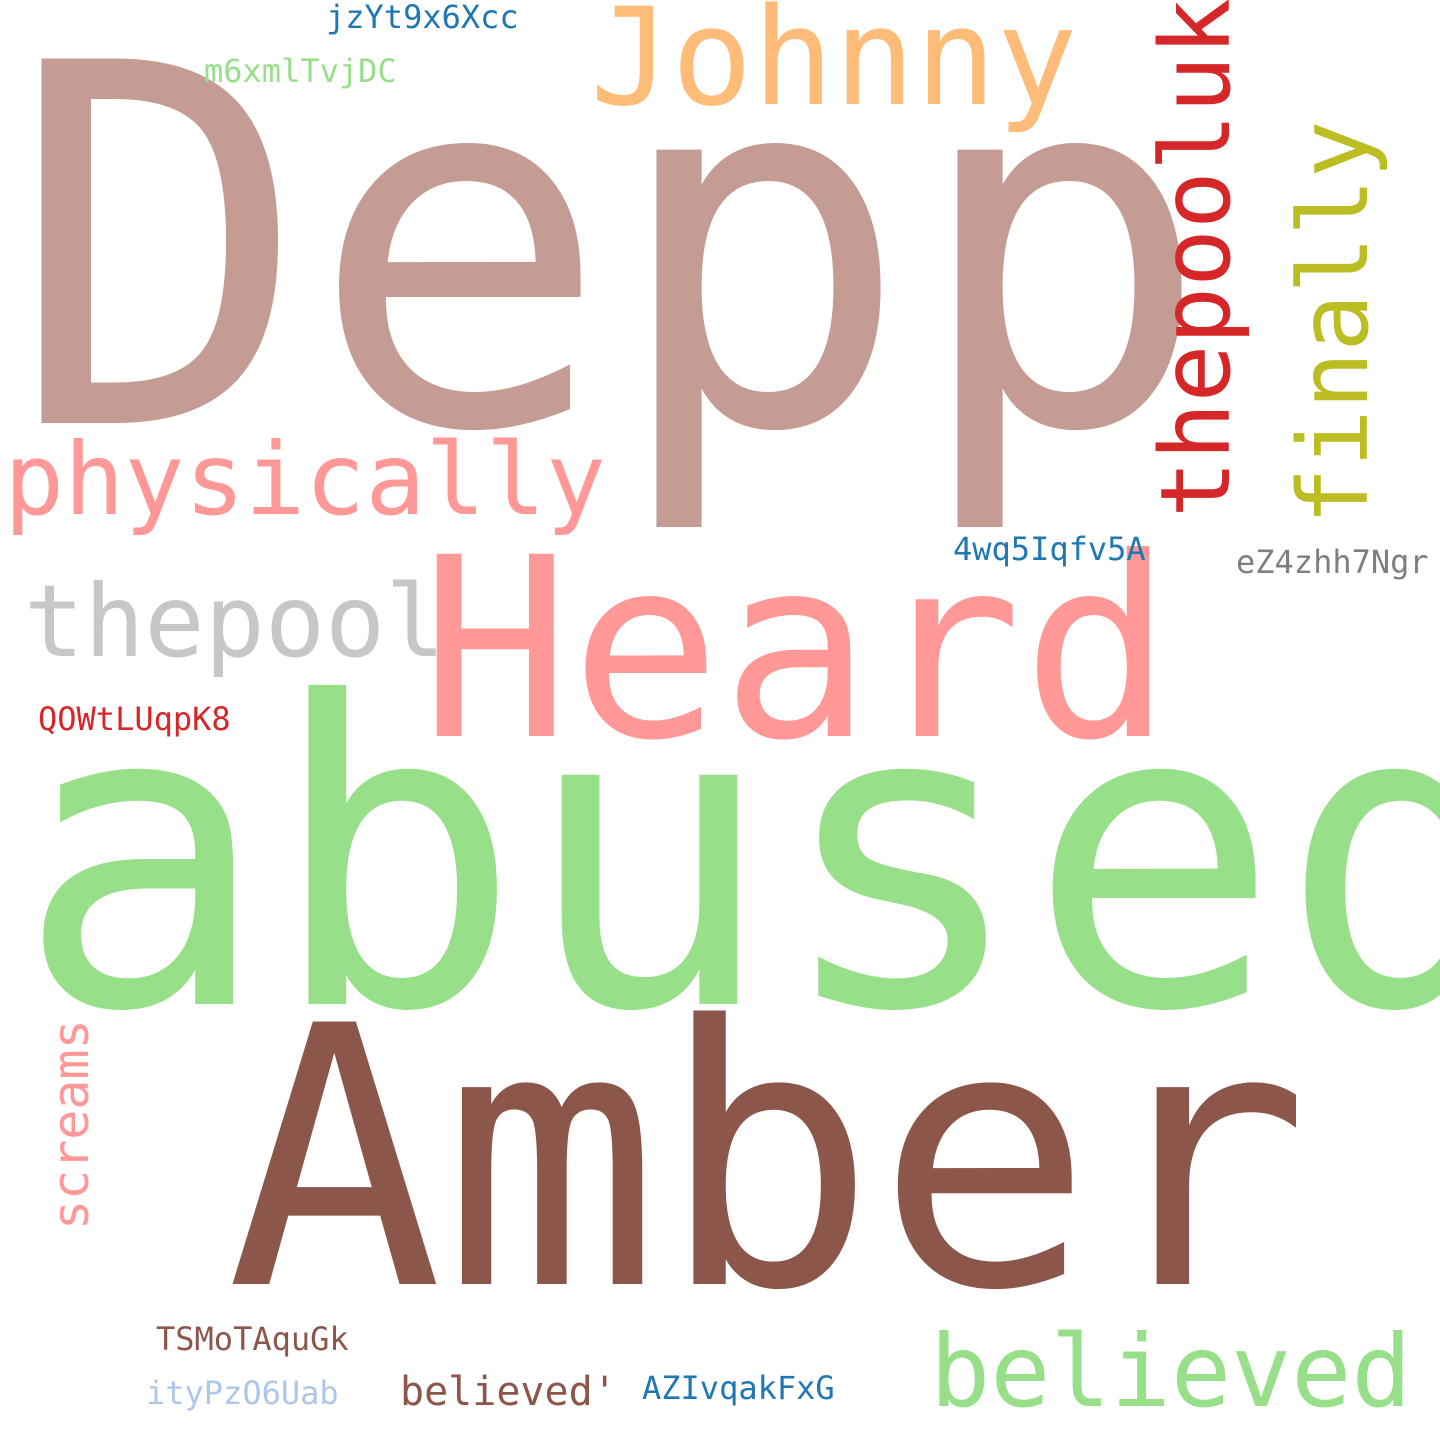  I want to click on word-screams: screams, so click(71, 1124).